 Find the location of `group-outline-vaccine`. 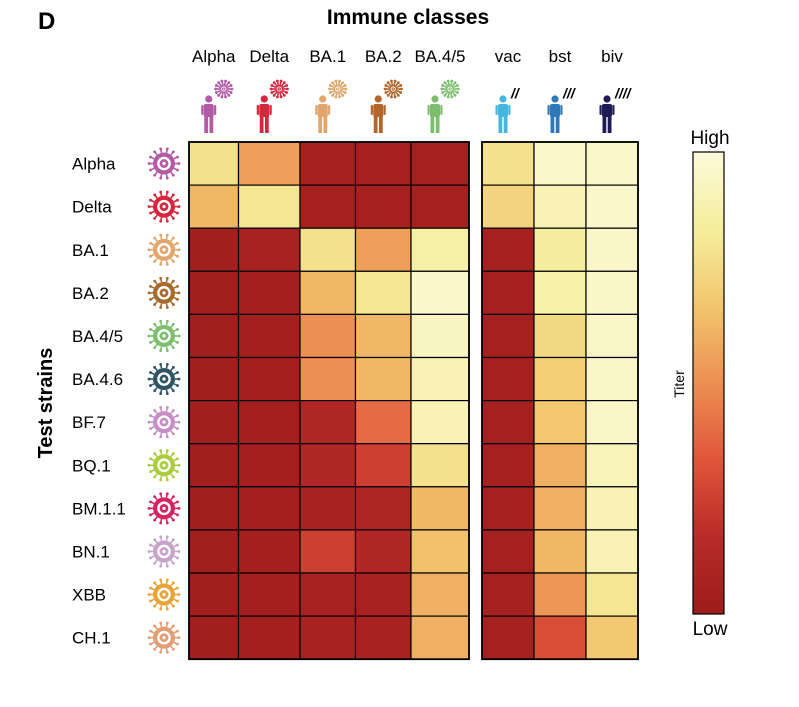

group-outline-vaccine is located at coordinates (560, 401).